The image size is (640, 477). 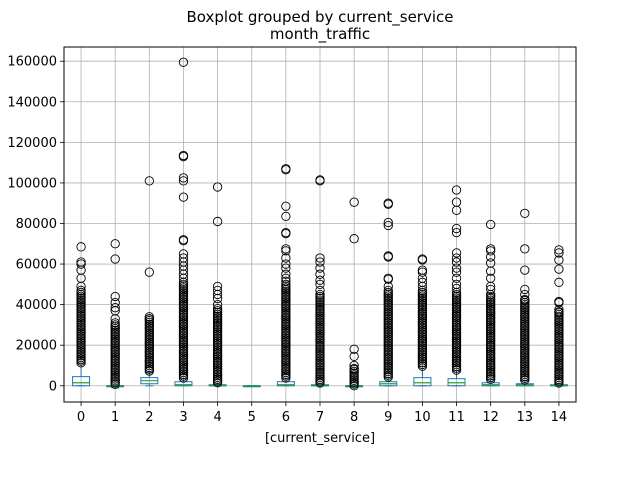 I want to click on chart-suptitle: Boxplot grouped by current_service, so click(x=320, y=17).